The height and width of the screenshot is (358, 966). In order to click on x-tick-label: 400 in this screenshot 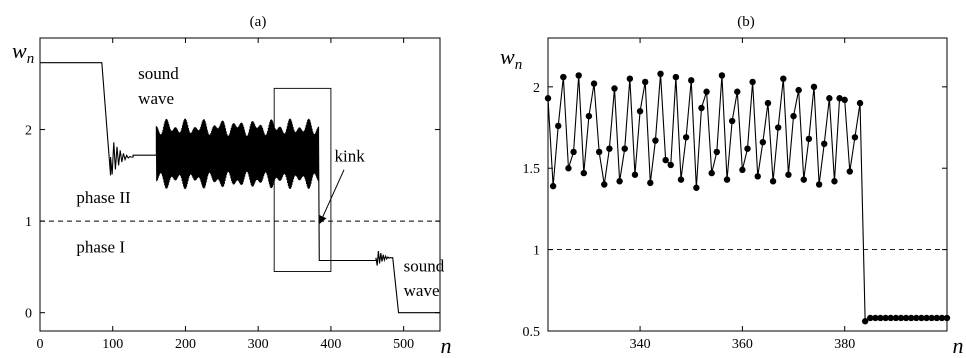, I will do `click(330, 344)`.